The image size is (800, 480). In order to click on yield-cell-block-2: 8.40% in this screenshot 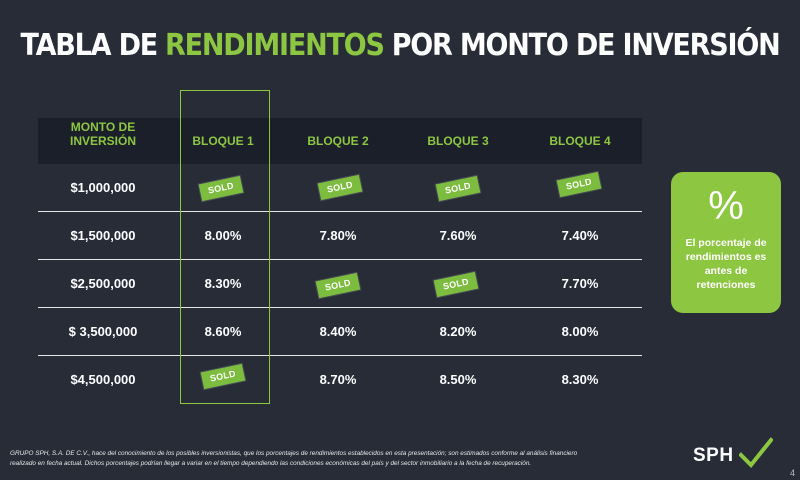, I will do `click(338, 331)`.